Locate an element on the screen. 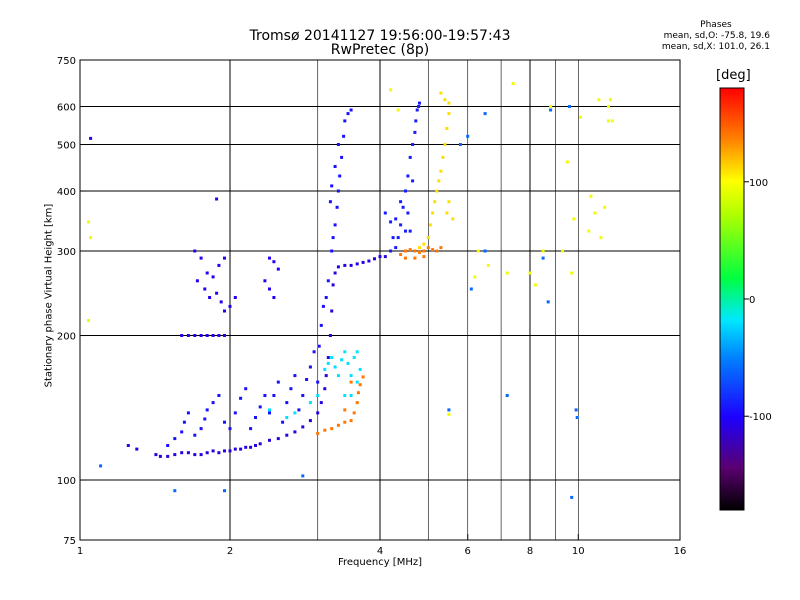 The height and width of the screenshot is (600, 800). colorbar-tick-label: -100 is located at coordinates (760, 417).